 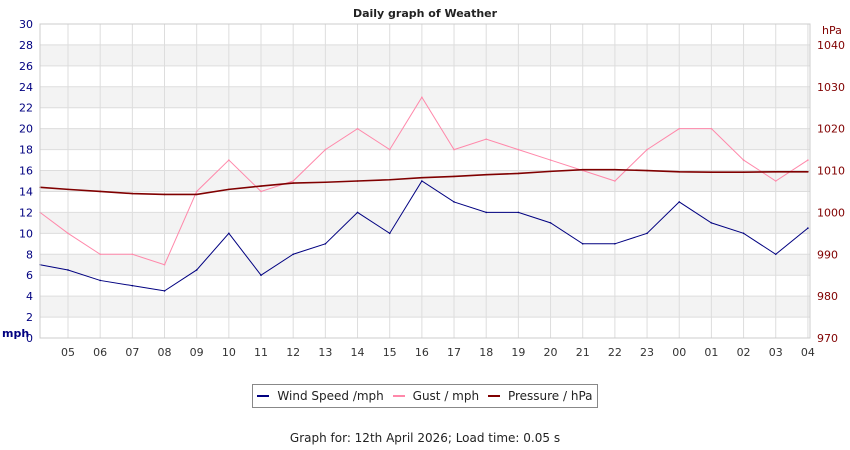 What do you see at coordinates (100, 352) in the screenshot?
I see `x-tick-label: 06` at bounding box center [100, 352].